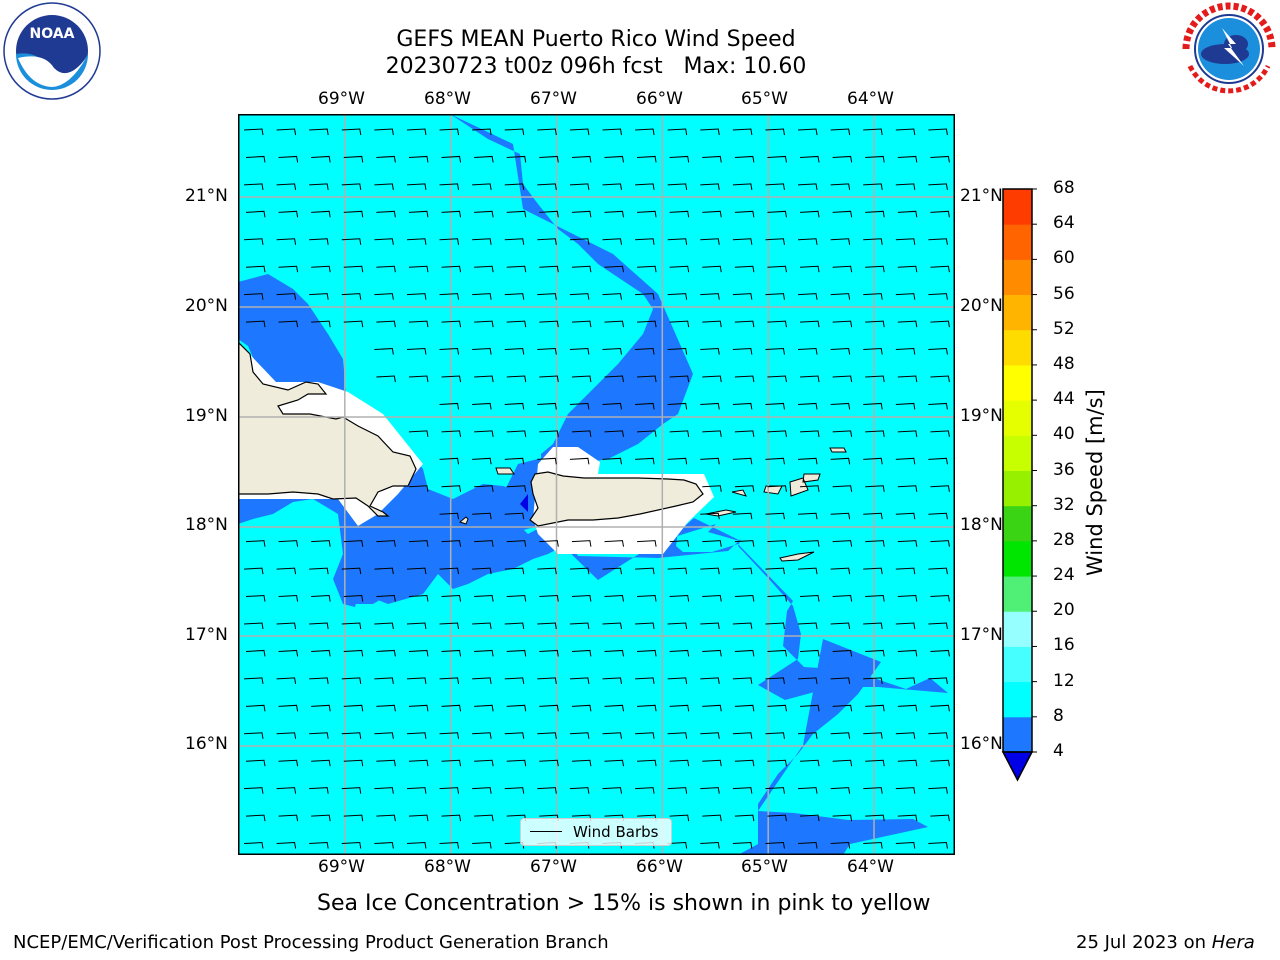 This screenshot has height=960, width=1280. What do you see at coordinates (553, 867) in the screenshot?
I see `lon-label-bottom-67w: 67°W` at bounding box center [553, 867].